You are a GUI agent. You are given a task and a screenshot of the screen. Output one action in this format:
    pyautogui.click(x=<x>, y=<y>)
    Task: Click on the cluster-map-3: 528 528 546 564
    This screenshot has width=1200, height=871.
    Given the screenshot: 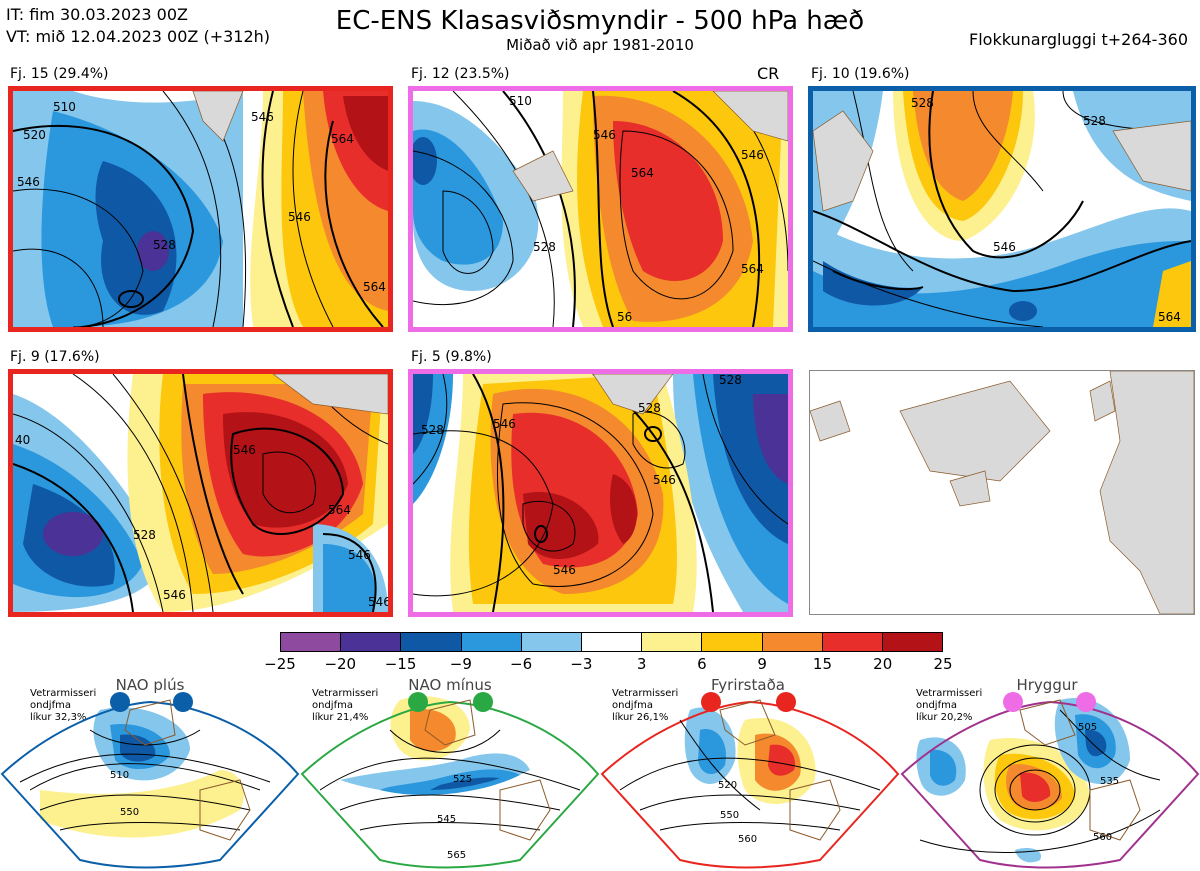 What is the action you would take?
    pyautogui.click(x=1002, y=209)
    